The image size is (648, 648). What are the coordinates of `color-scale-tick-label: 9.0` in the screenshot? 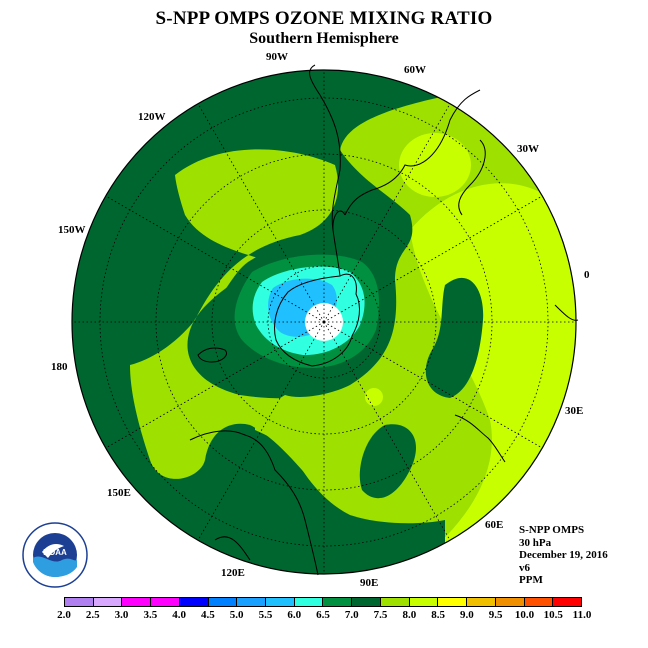 It's located at (467, 615).